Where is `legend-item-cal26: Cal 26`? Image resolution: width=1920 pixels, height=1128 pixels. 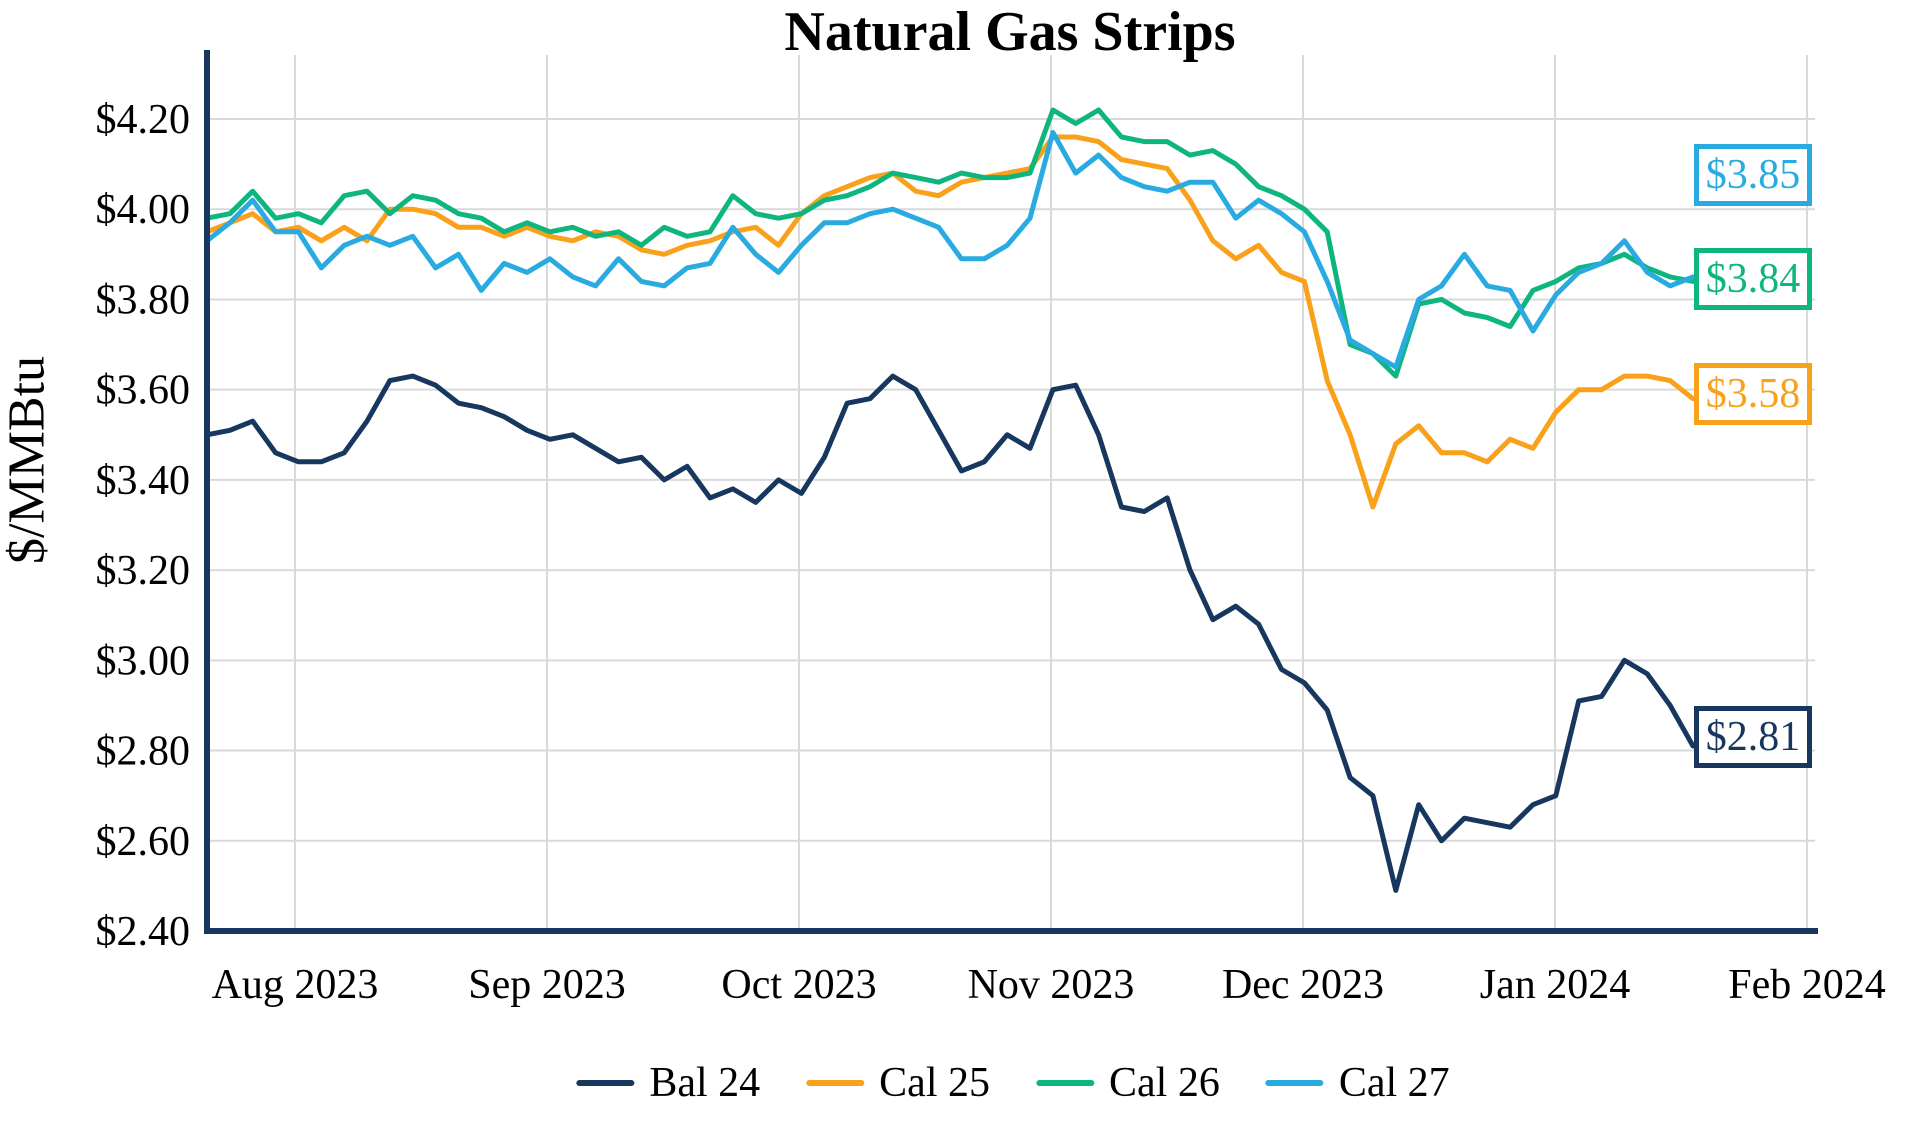 legend-item-cal26: Cal 26 is located at coordinates (1128, 1083).